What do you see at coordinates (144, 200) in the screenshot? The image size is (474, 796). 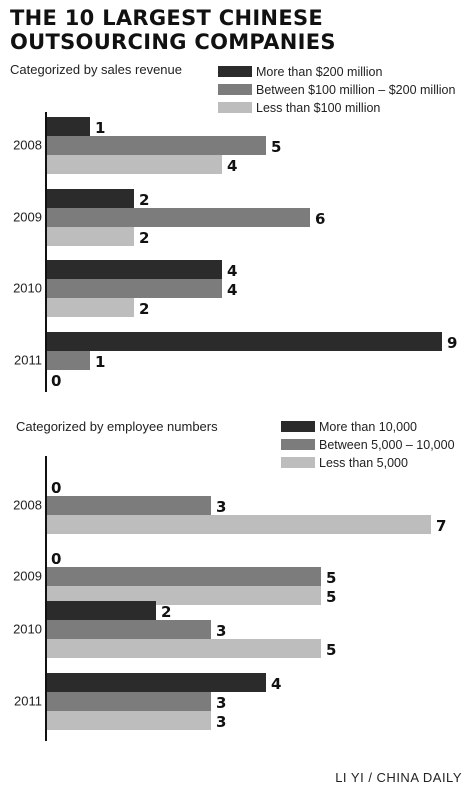 I see `sales-value-2009-s1: 2` at bounding box center [144, 200].